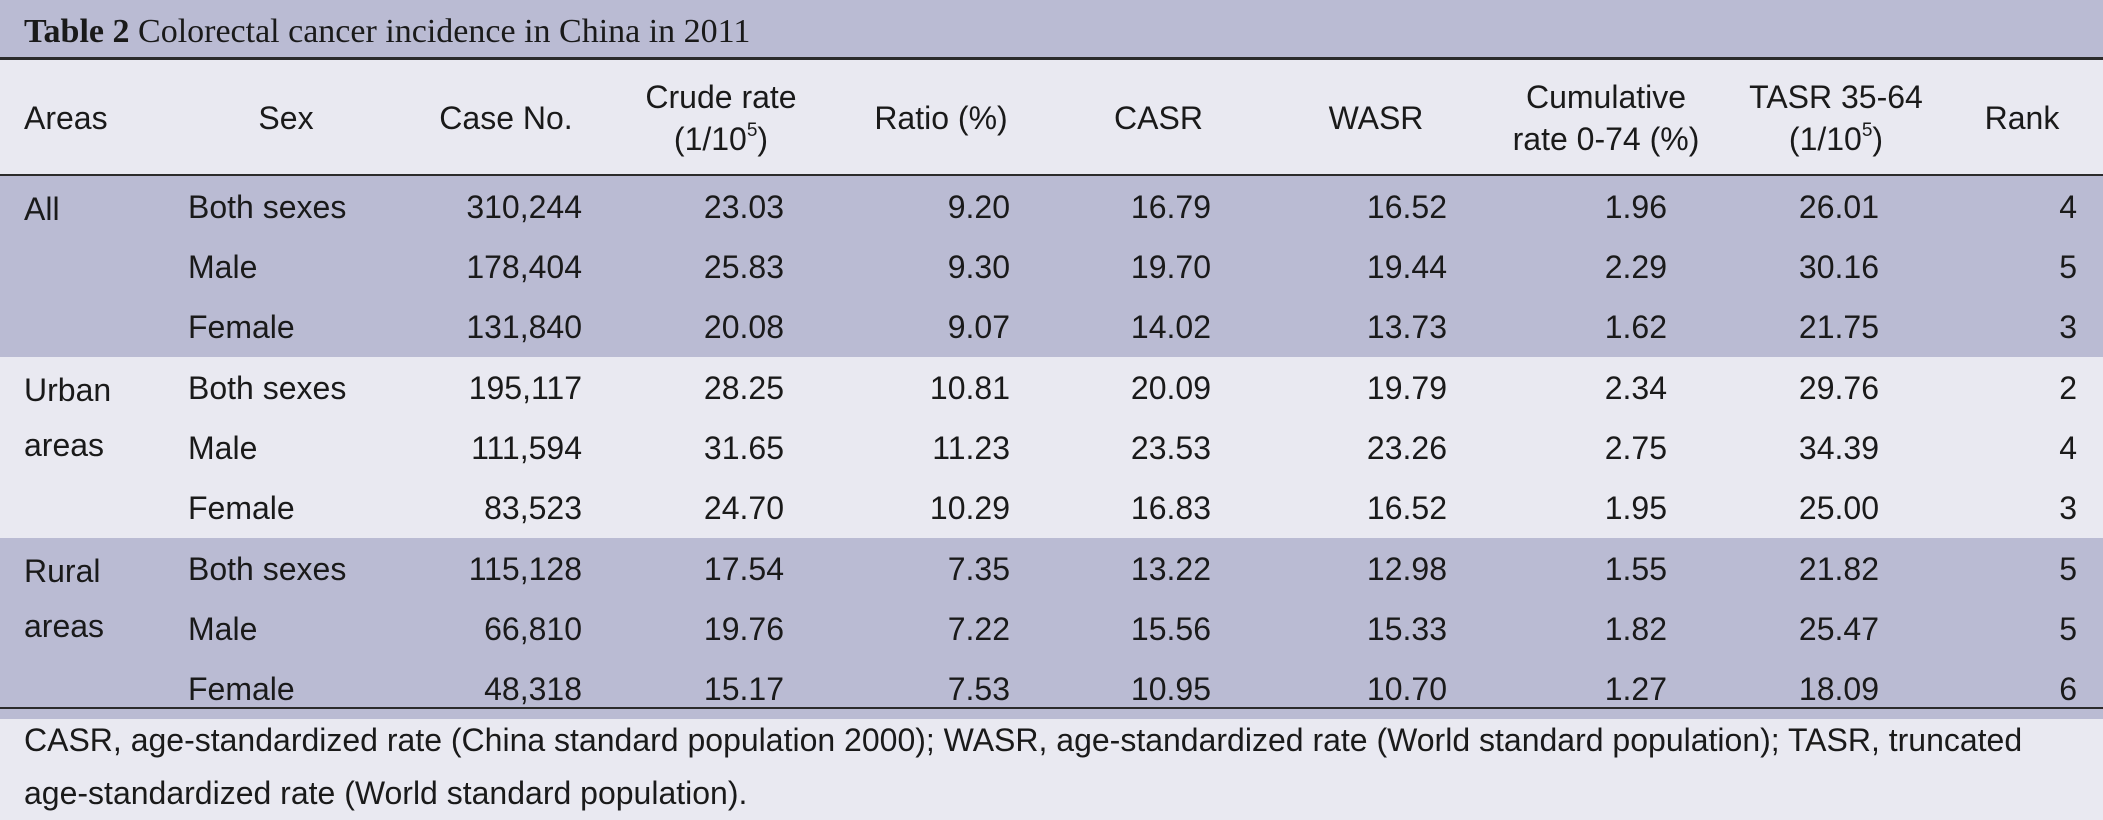 The height and width of the screenshot is (820, 2103). I want to click on cumulative-rate-cell: 2.34, so click(1606, 388).